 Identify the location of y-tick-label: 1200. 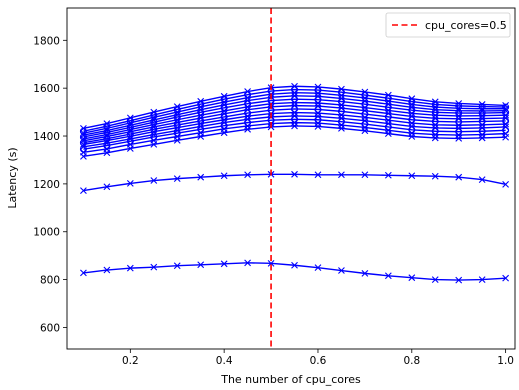
(46, 185).